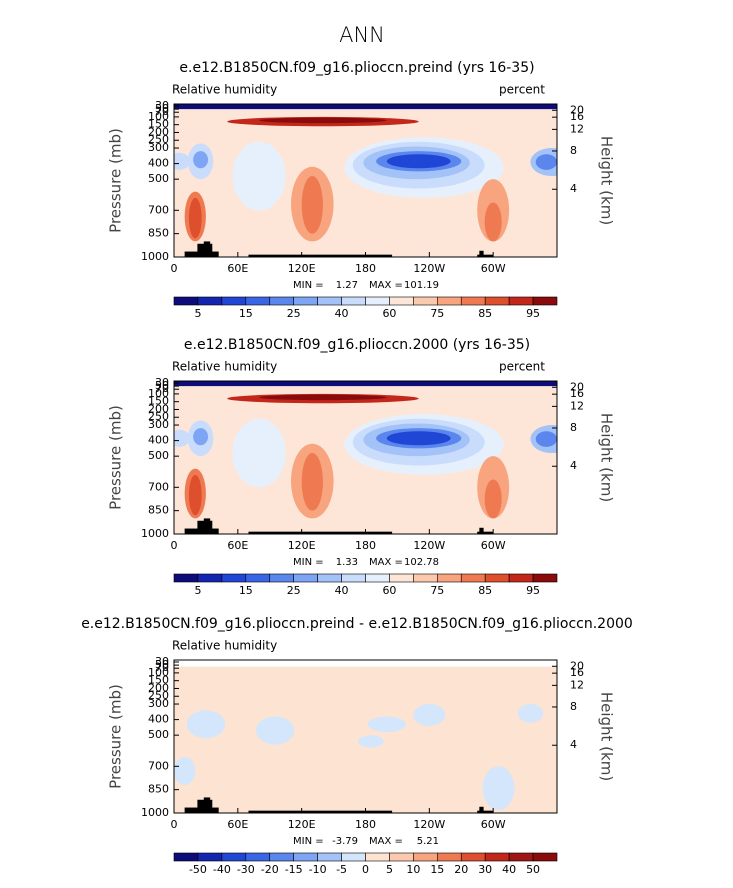  I want to click on colorbar-label: -40, so click(222, 869).